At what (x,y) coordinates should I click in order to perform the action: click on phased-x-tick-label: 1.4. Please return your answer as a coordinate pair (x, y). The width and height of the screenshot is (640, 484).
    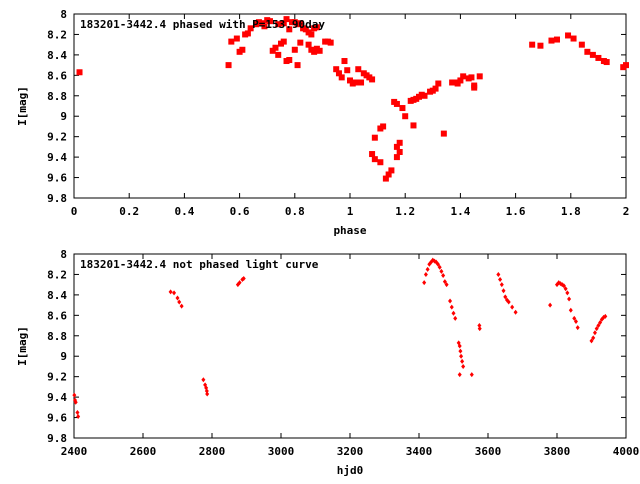
    Looking at the image, I should click on (460, 211).